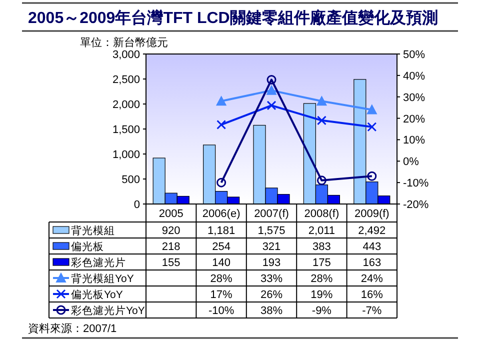  I want to click on data-label: 24%, so click(372, 279).